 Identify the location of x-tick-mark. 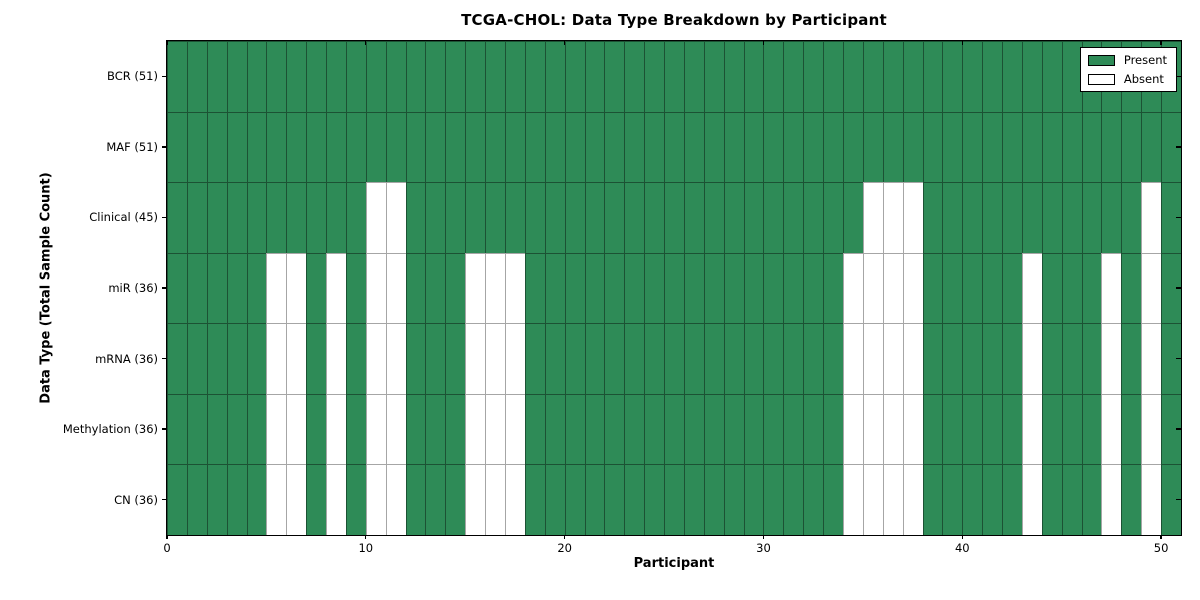
(366, 537).